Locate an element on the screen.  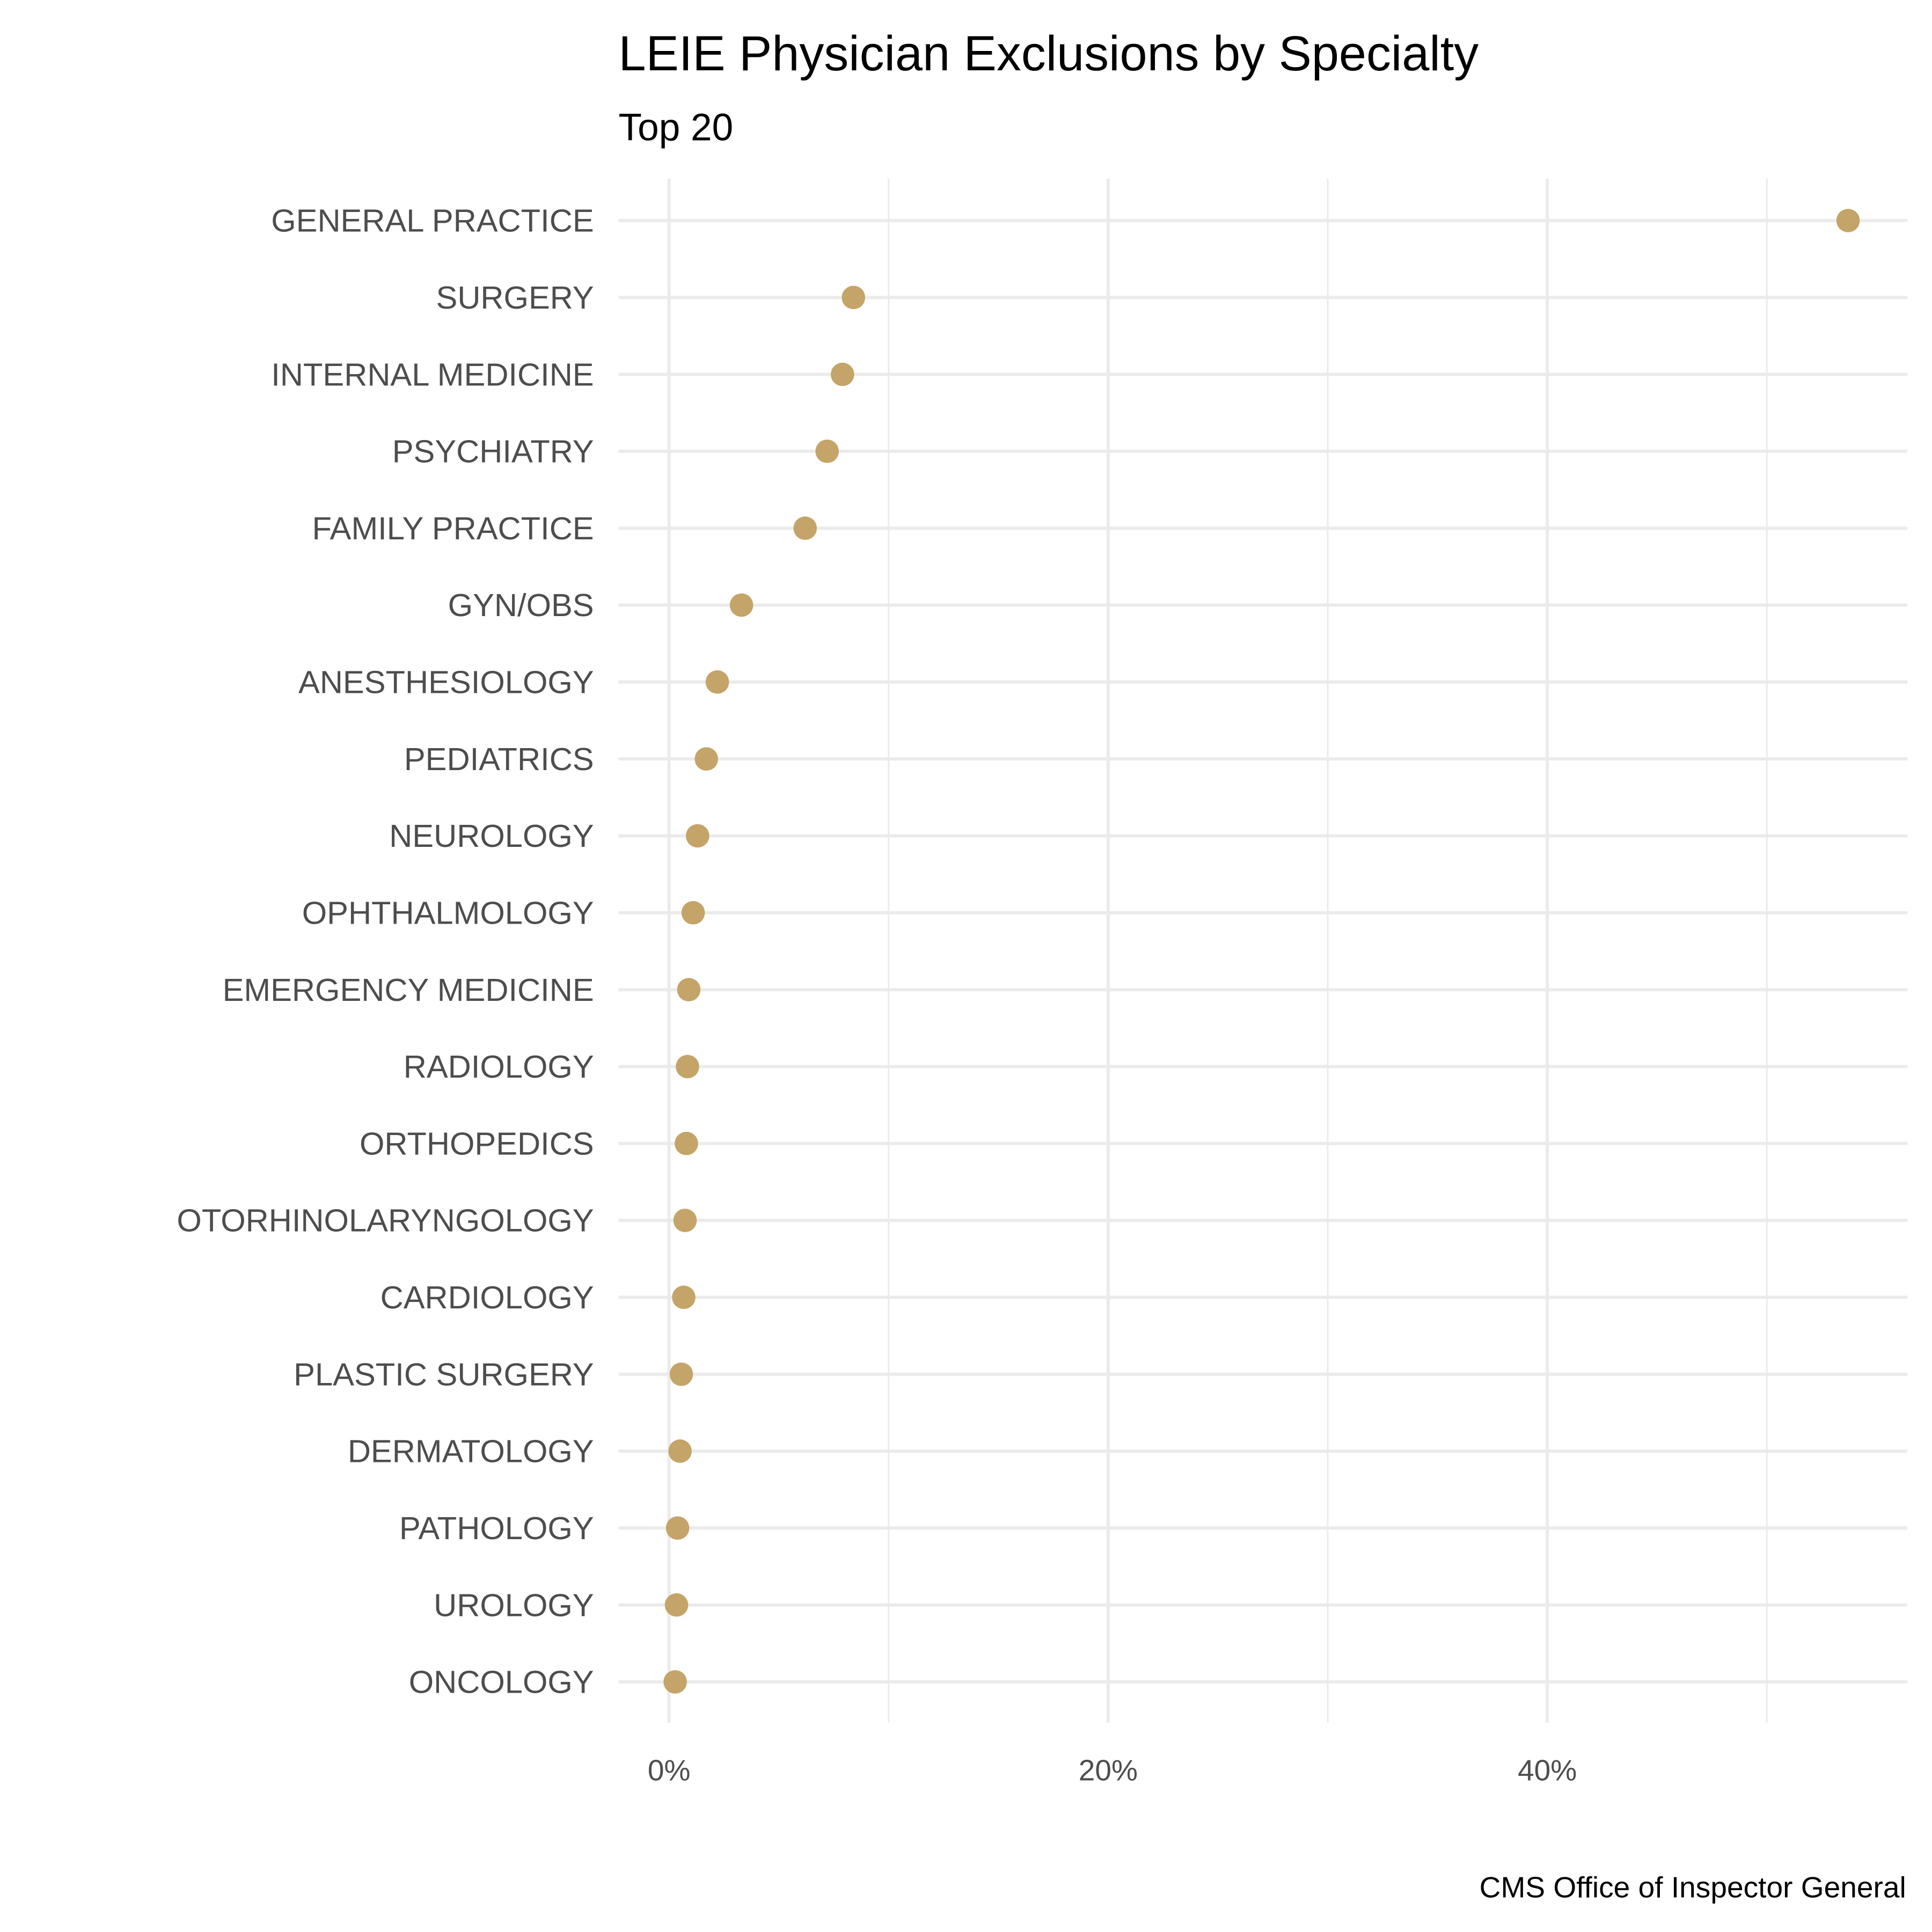
y-tick-label: ONCOLOGY is located at coordinates (501, 1682).